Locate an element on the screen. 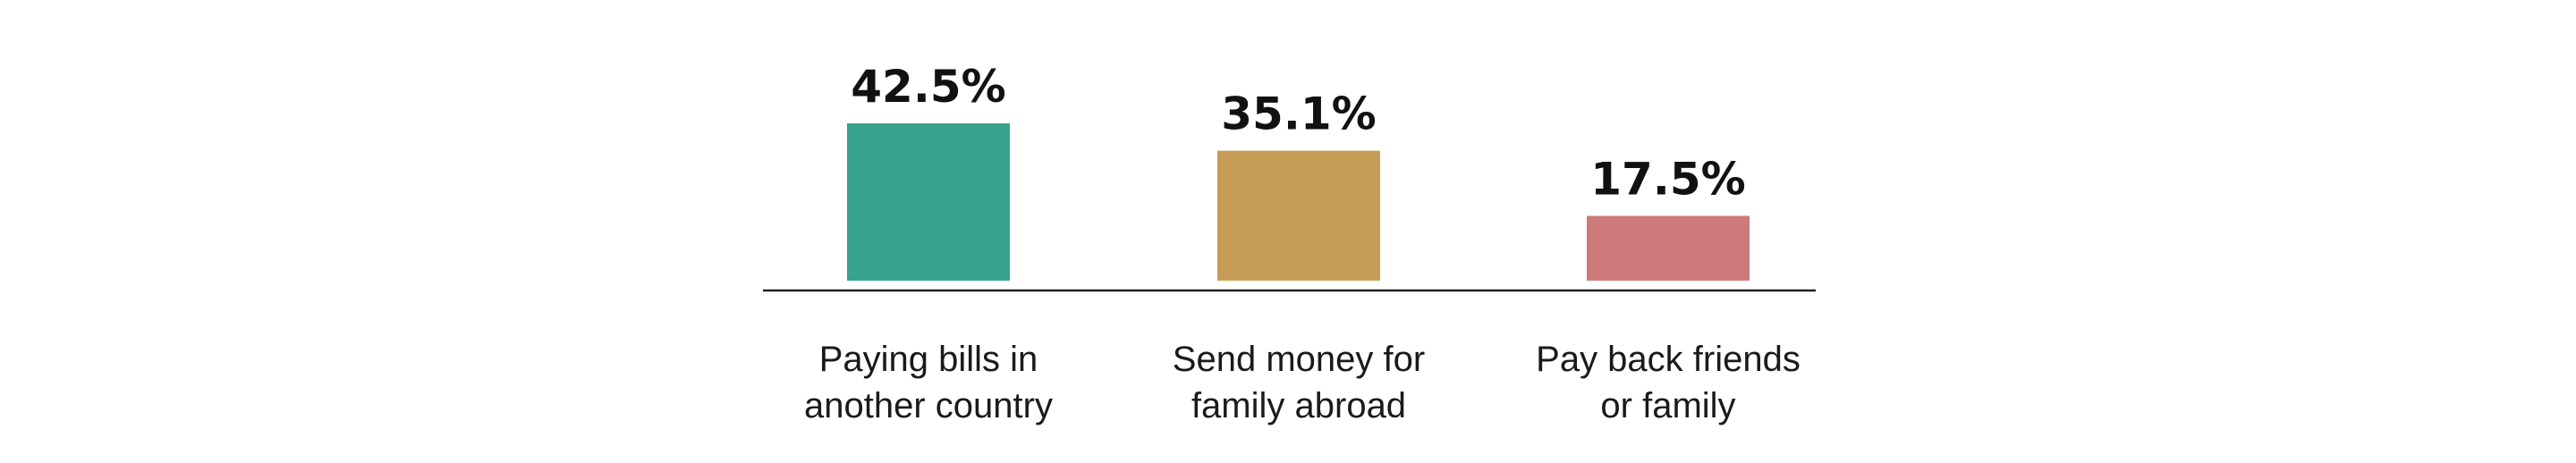 This screenshot has width=2576, height=463. bar-value-label: 42.5% is located at coordinates (928, 87).